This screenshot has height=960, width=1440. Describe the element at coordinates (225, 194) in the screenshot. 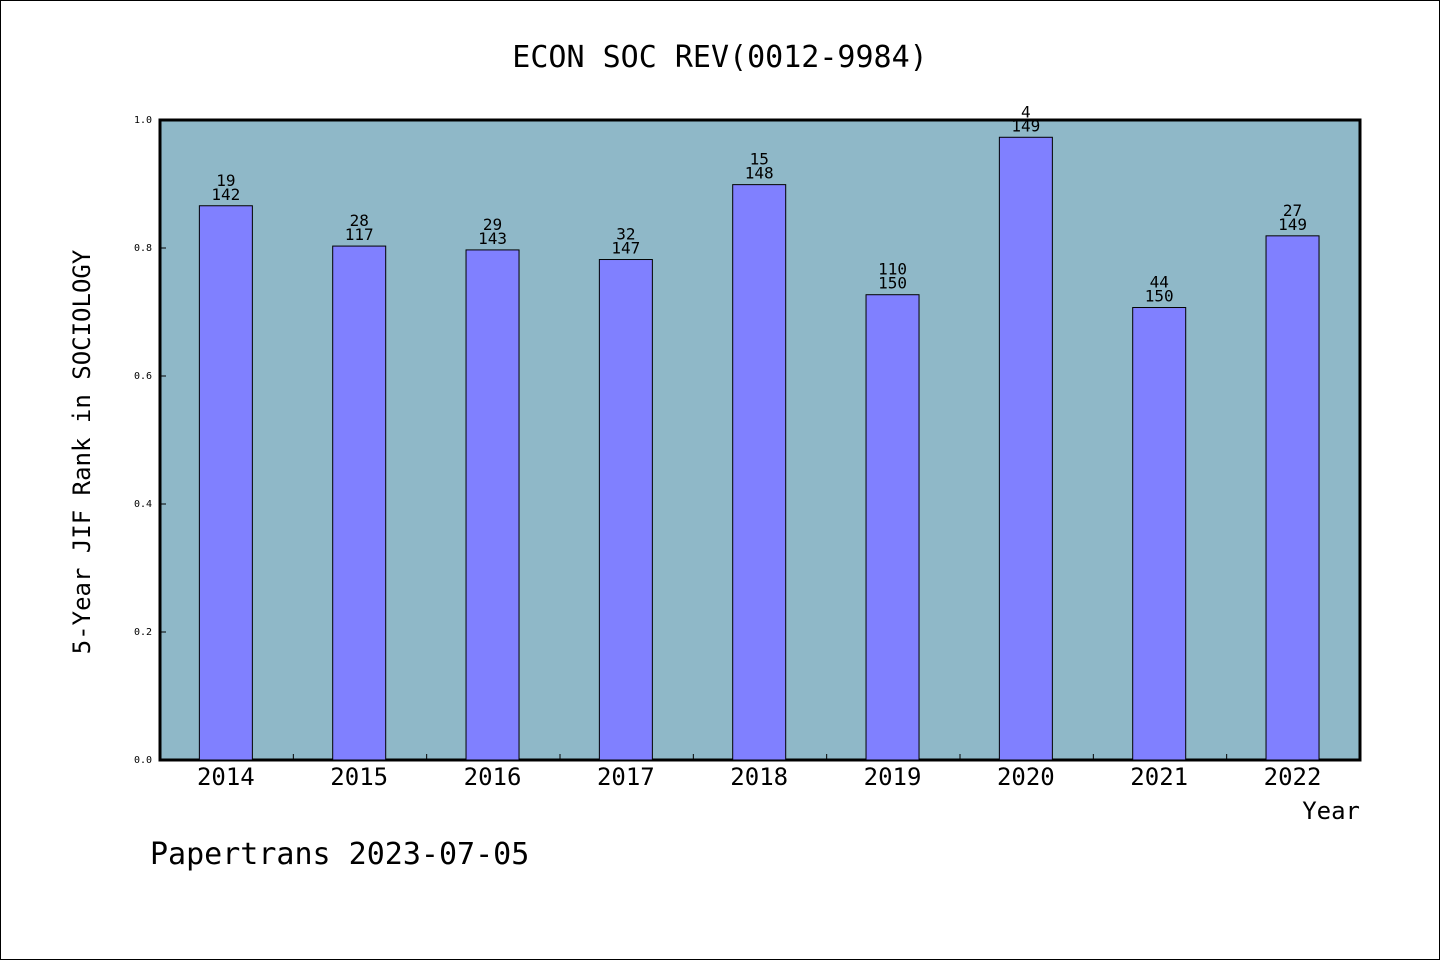

I see `bar-total-label: 142` at that location.